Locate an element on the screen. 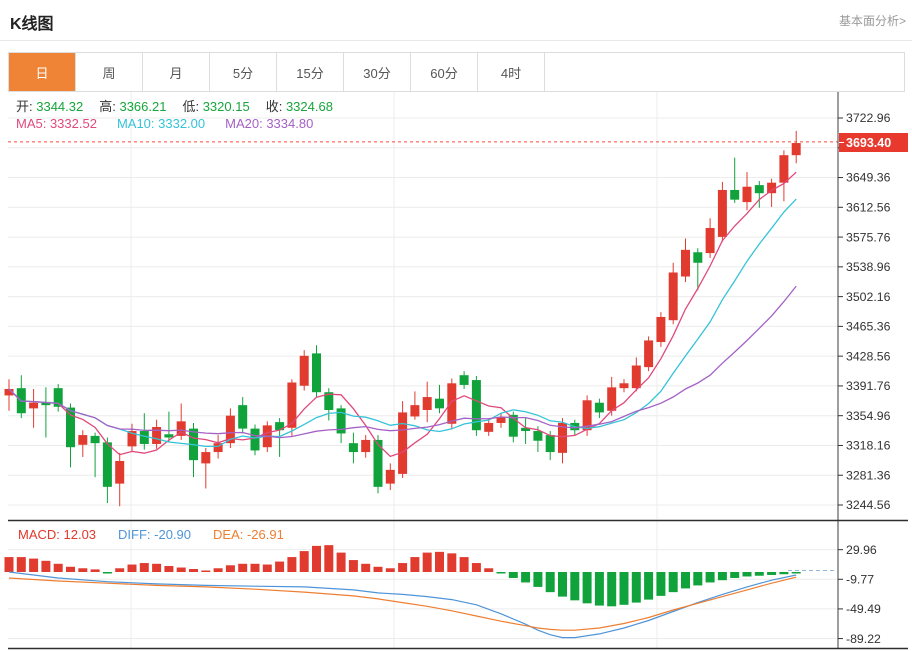 The image size is (912, 651). tab-interval-2: 月 is located at coordinates (176, 72).